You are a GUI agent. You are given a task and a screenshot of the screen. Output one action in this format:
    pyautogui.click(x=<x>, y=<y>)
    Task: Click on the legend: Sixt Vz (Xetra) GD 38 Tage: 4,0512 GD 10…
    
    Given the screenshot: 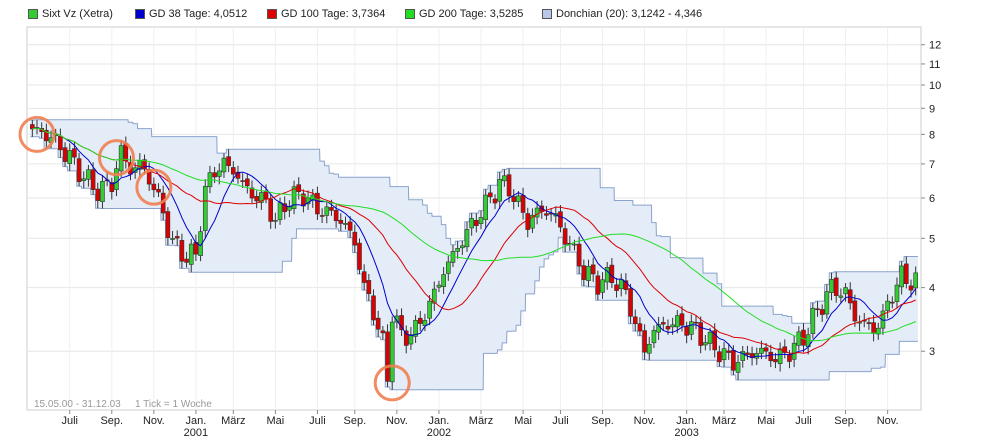 What is the action you would take?
    pyautogui.click(x=490, y=14)
    